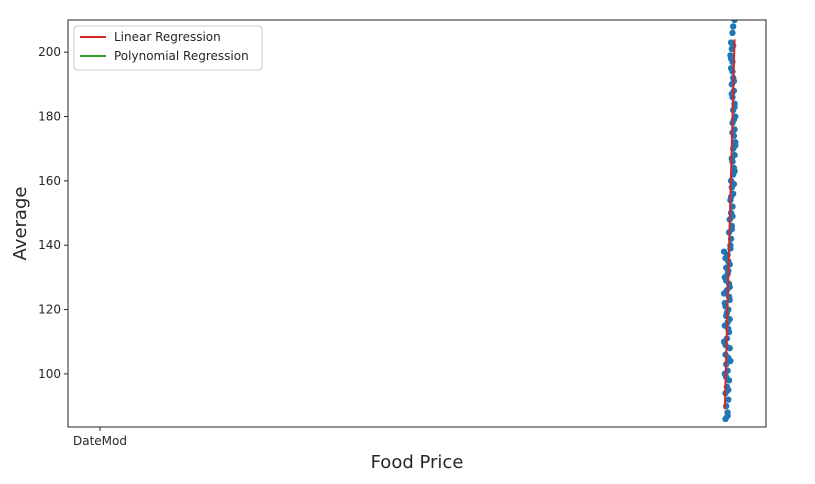  I want to click on legend-label-polynomial-regression: Polynomial Regression, so click(181, 56).